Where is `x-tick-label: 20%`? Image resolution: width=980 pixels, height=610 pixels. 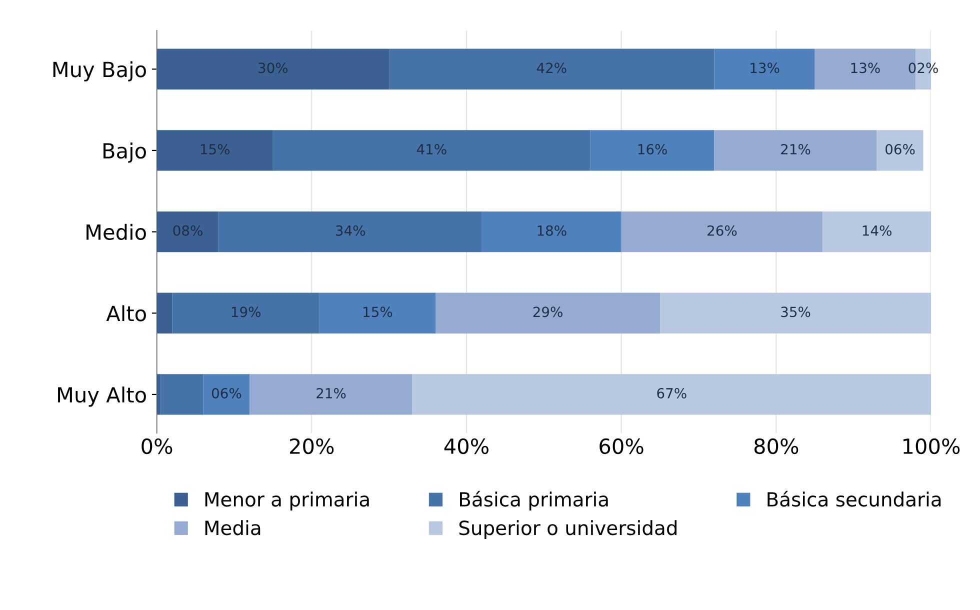
x-tick-label: 20% is located at coordinates (312, 446).